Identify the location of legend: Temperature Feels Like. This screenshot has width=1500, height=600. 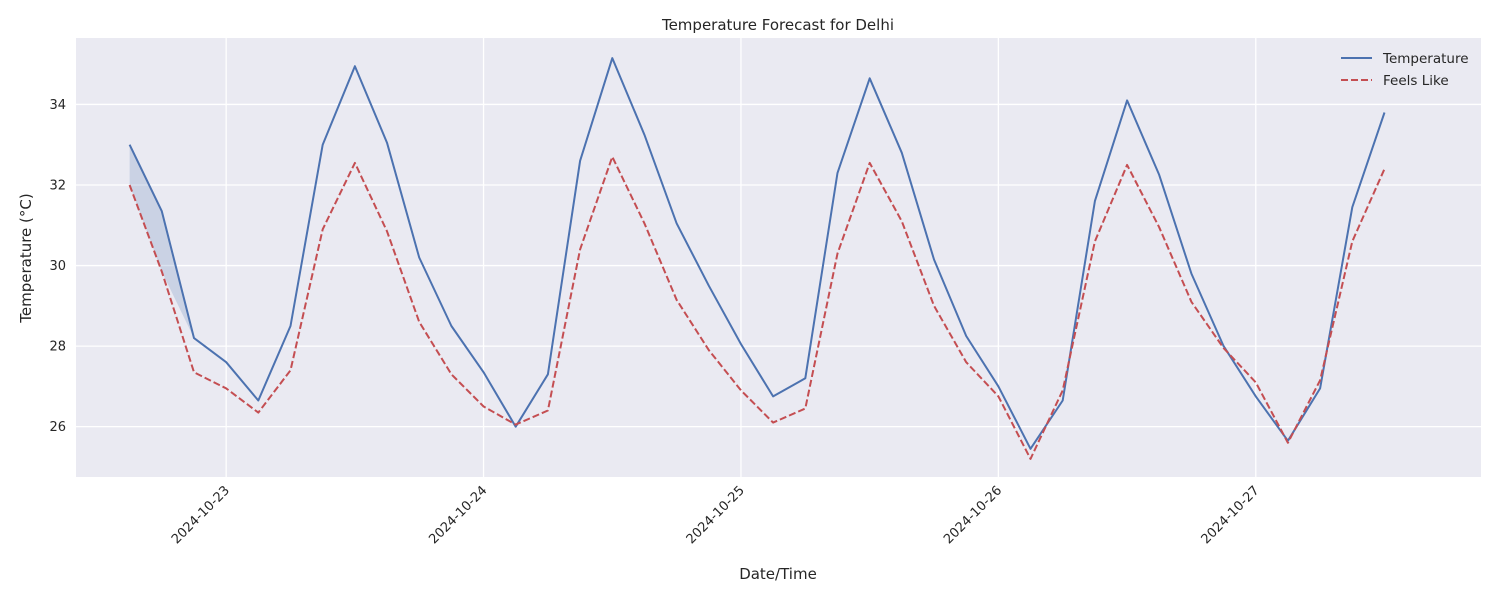
(1405, 70).